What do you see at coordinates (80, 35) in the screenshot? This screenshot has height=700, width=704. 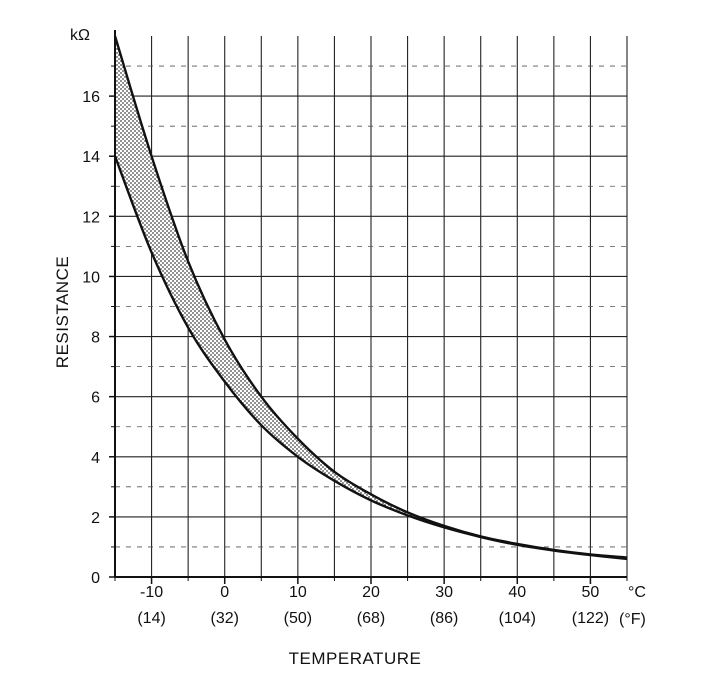 I see `y-unit-label: kΩ` at bounding box center [80, 35].